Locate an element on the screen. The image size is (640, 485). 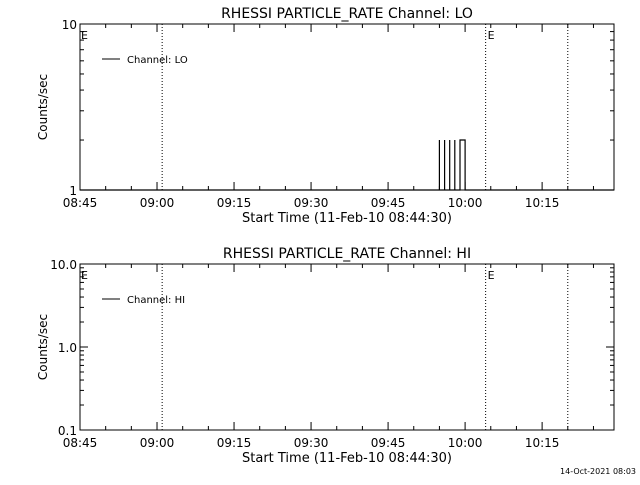
panel-1-x-tick-label: 10:00 is located at coordinates (465, 203).